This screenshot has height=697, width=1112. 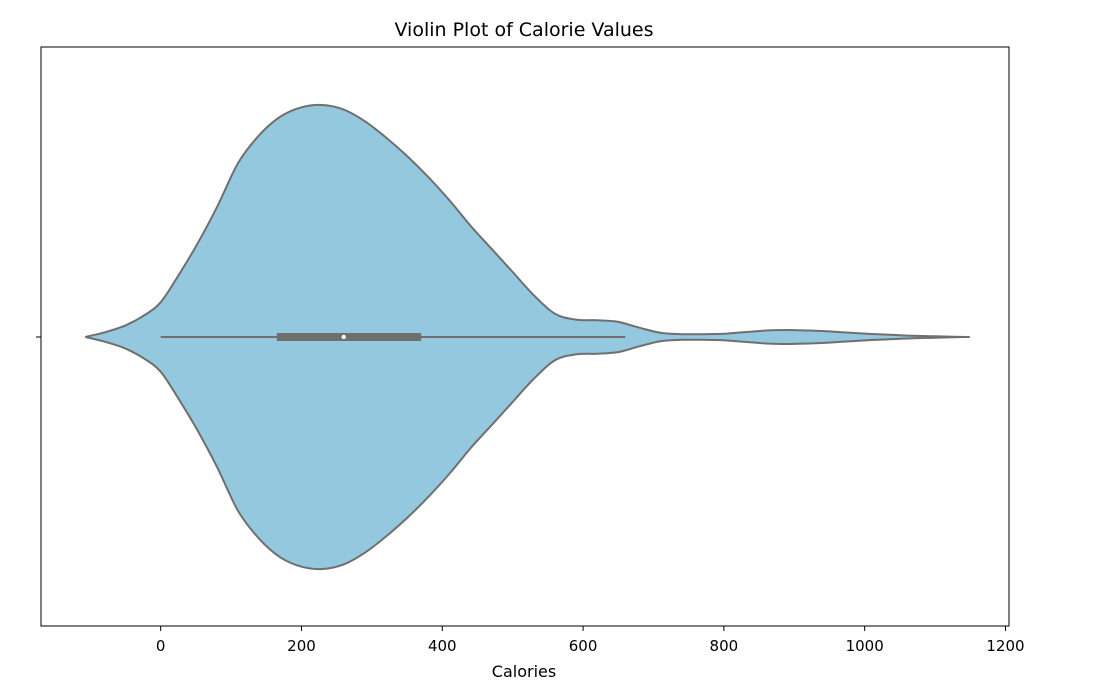 What do you see at coordinates (724, 646) in the screenshot?
I see `x-tick-label: 800` at bounding box center [724, 646].